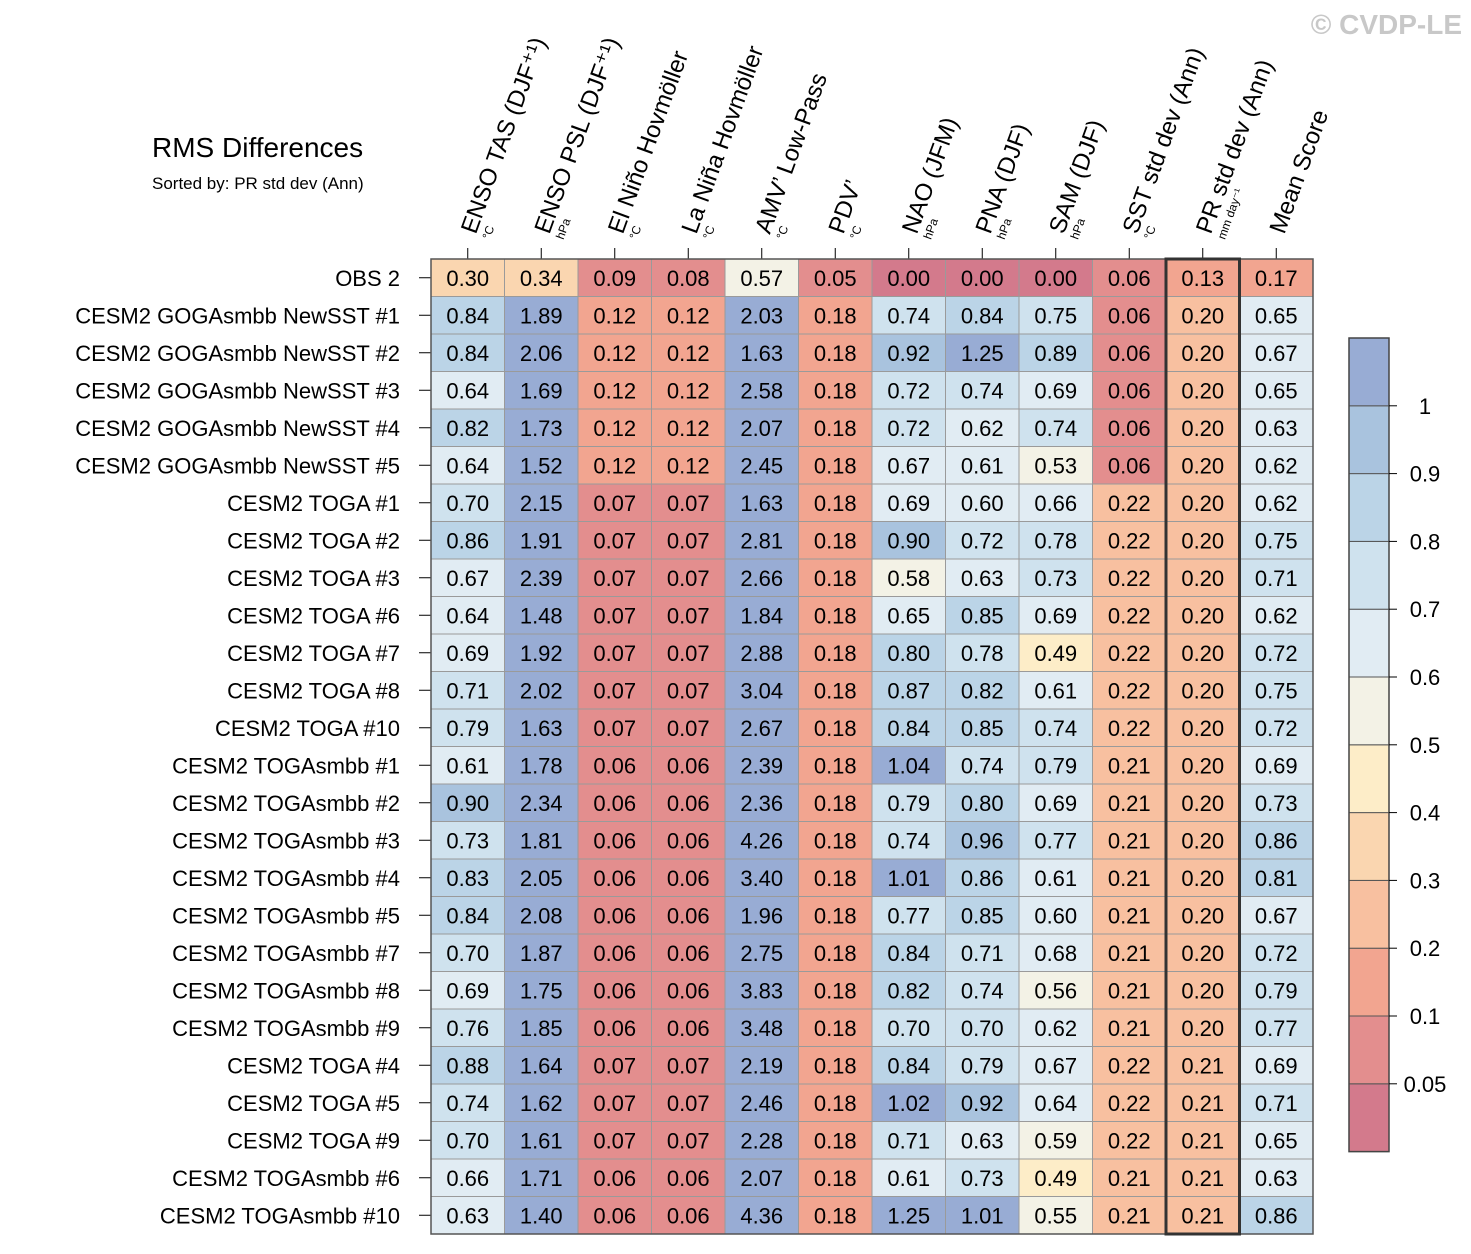 The height and width of the screenshot is (1254, 1471). What do you see at coordinates (541, 803) in the screenshot?
I see `cell-value: 2.34` at bounding box center [541, 803].